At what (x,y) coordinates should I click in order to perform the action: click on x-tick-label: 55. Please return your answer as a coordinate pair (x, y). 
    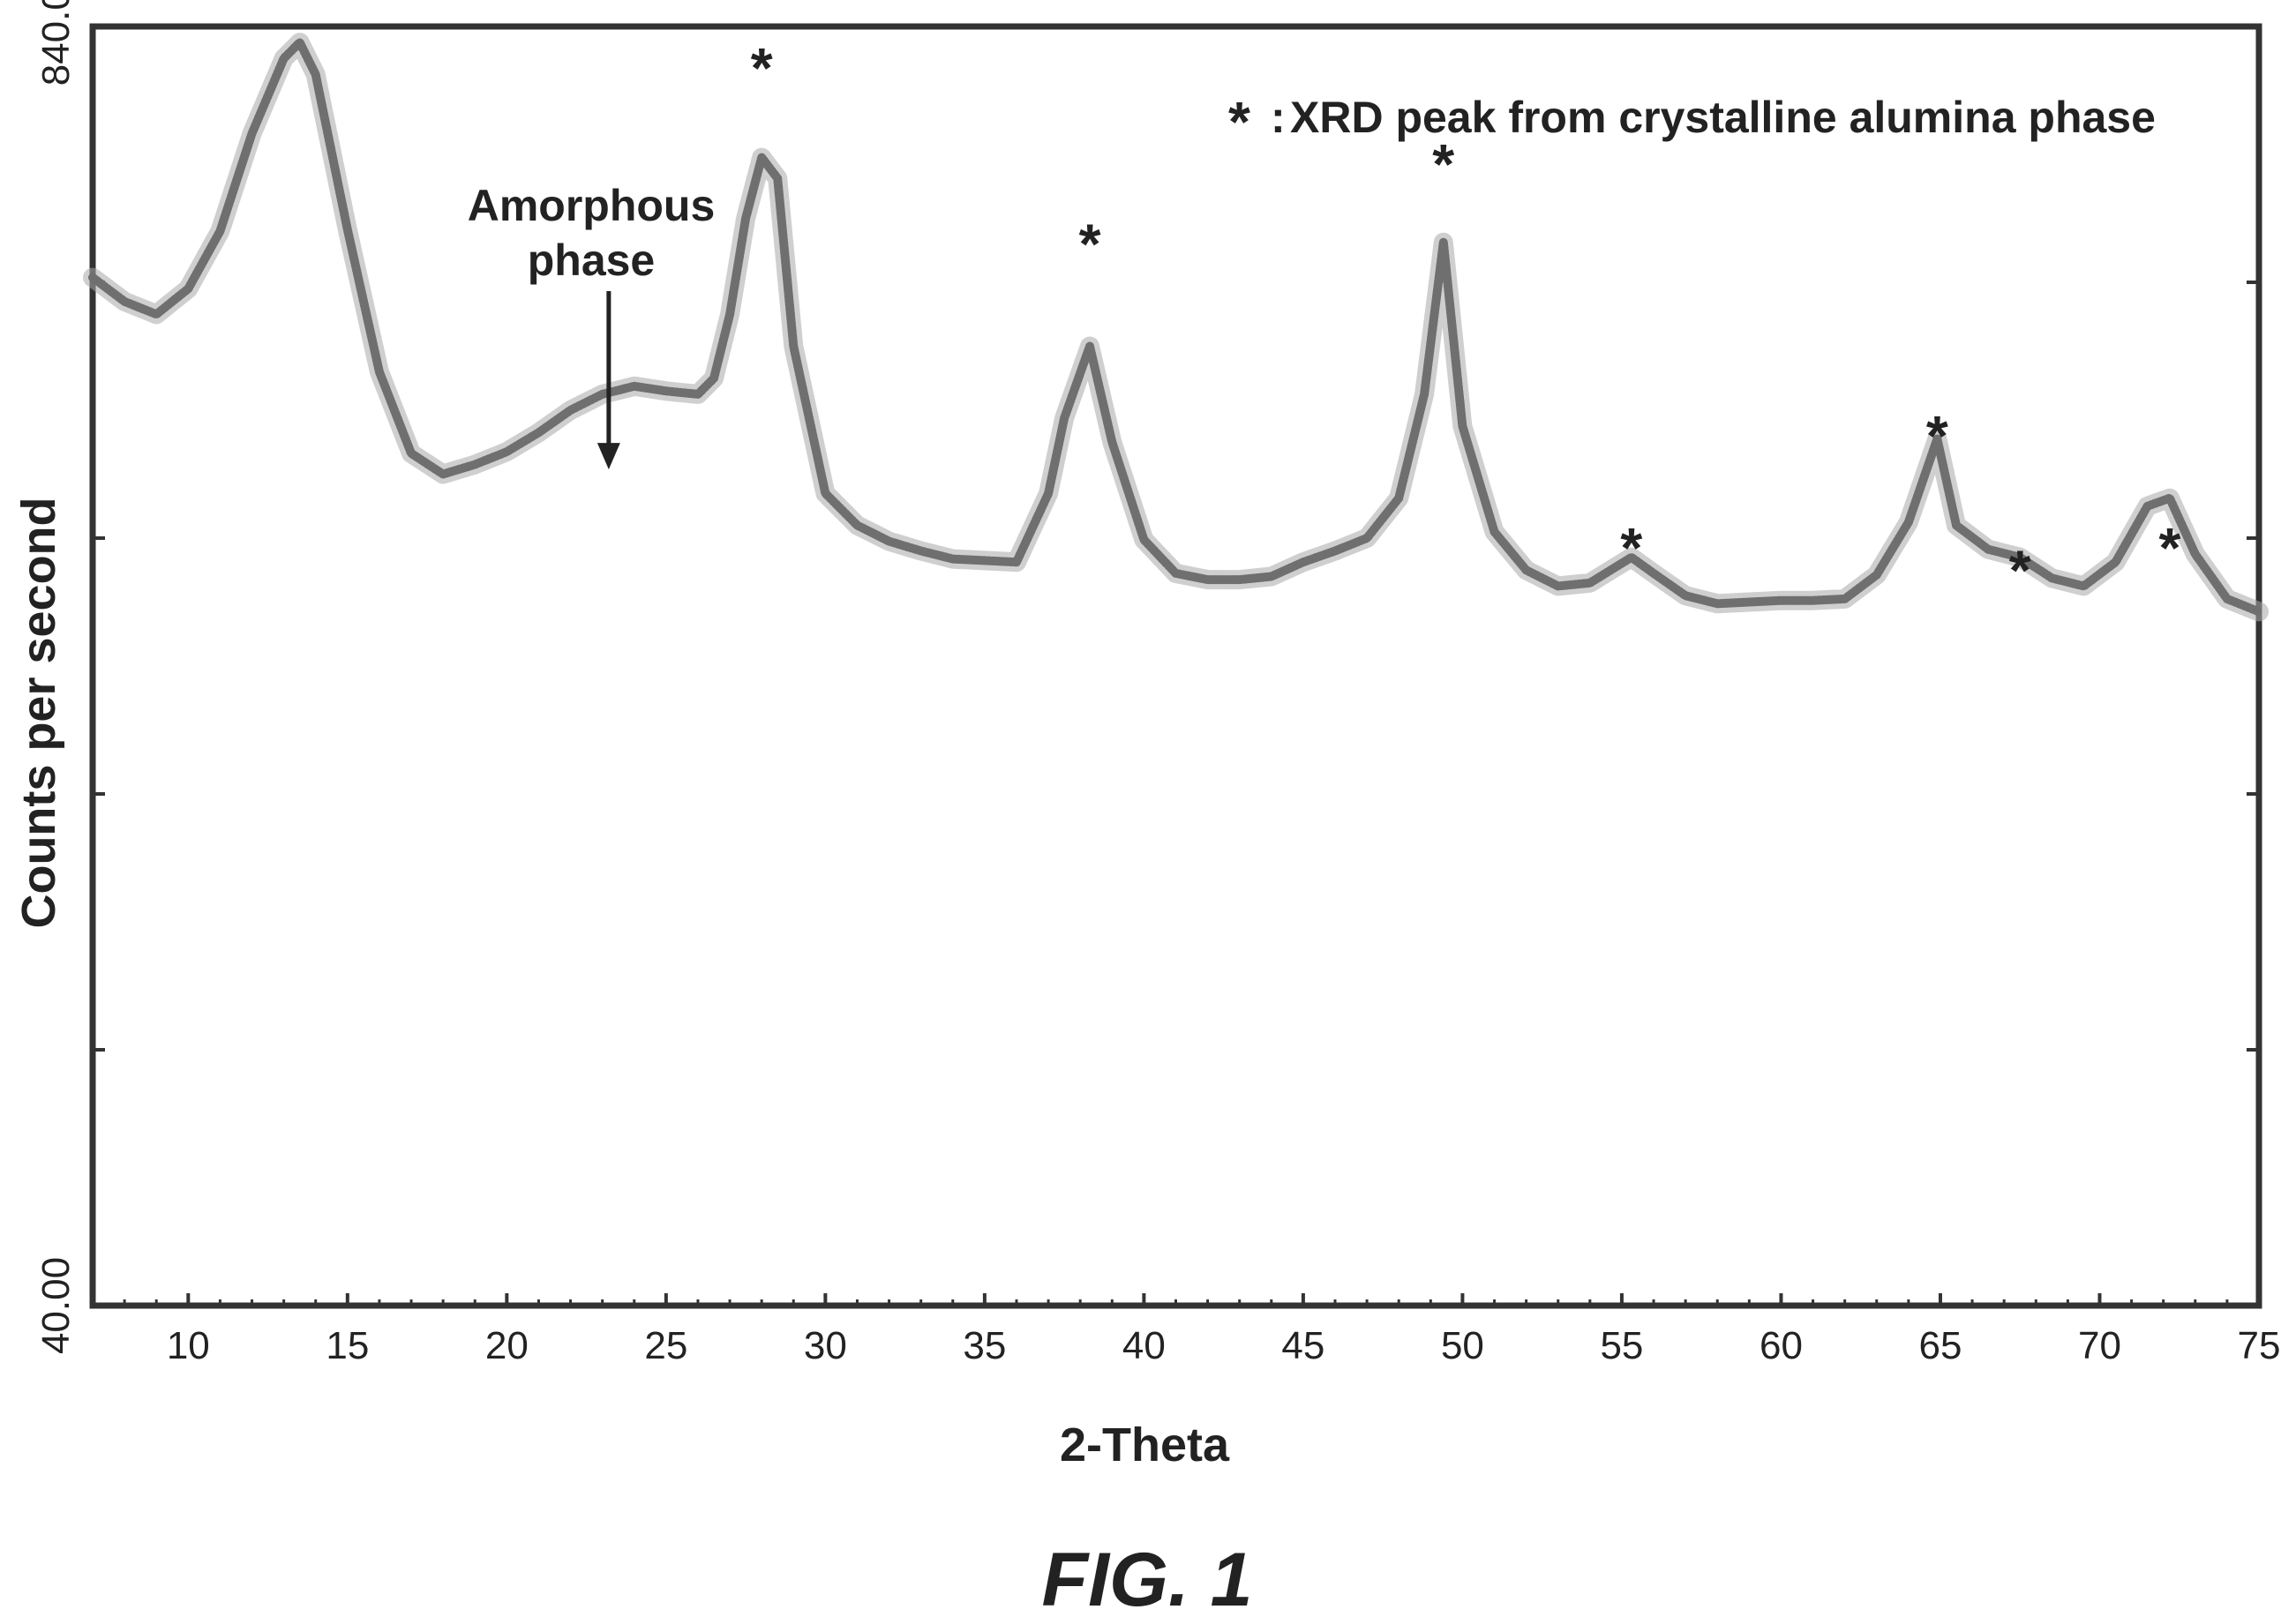
    Looking at the image, I should click on (1621, 1345).